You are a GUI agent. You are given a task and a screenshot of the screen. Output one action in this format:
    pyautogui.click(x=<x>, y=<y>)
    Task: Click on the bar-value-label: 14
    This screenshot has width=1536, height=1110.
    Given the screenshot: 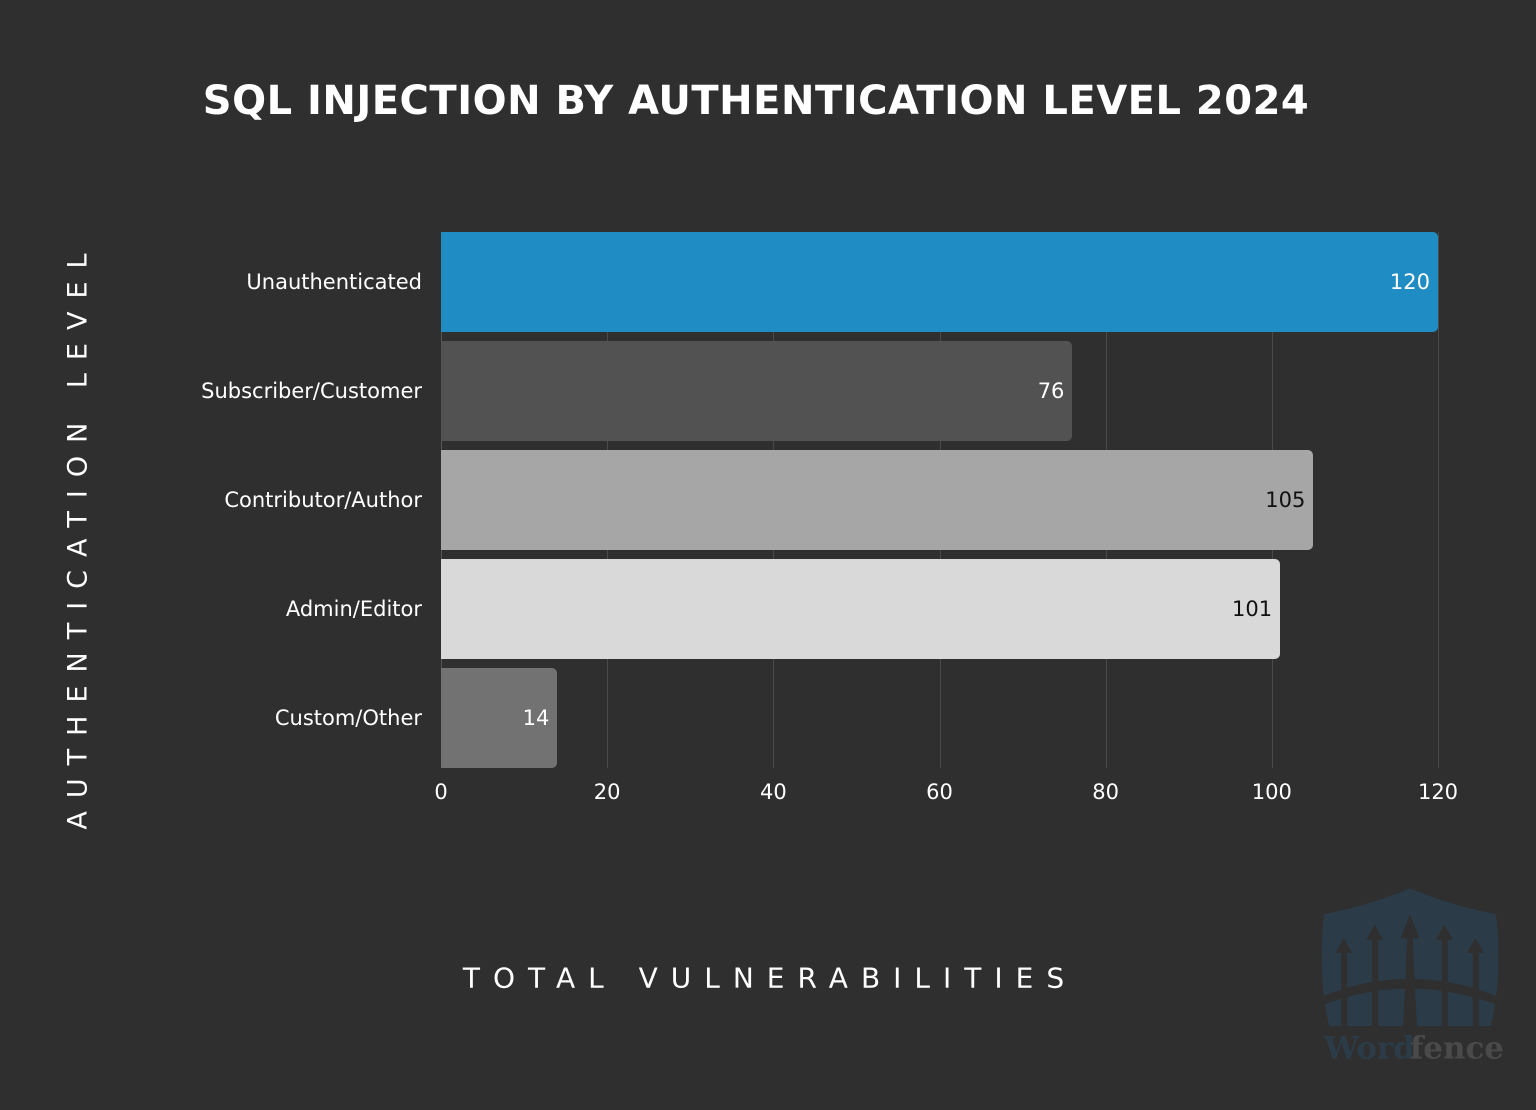 What is the action you would take?
    pyautogui.click(x=536, y=718)
    